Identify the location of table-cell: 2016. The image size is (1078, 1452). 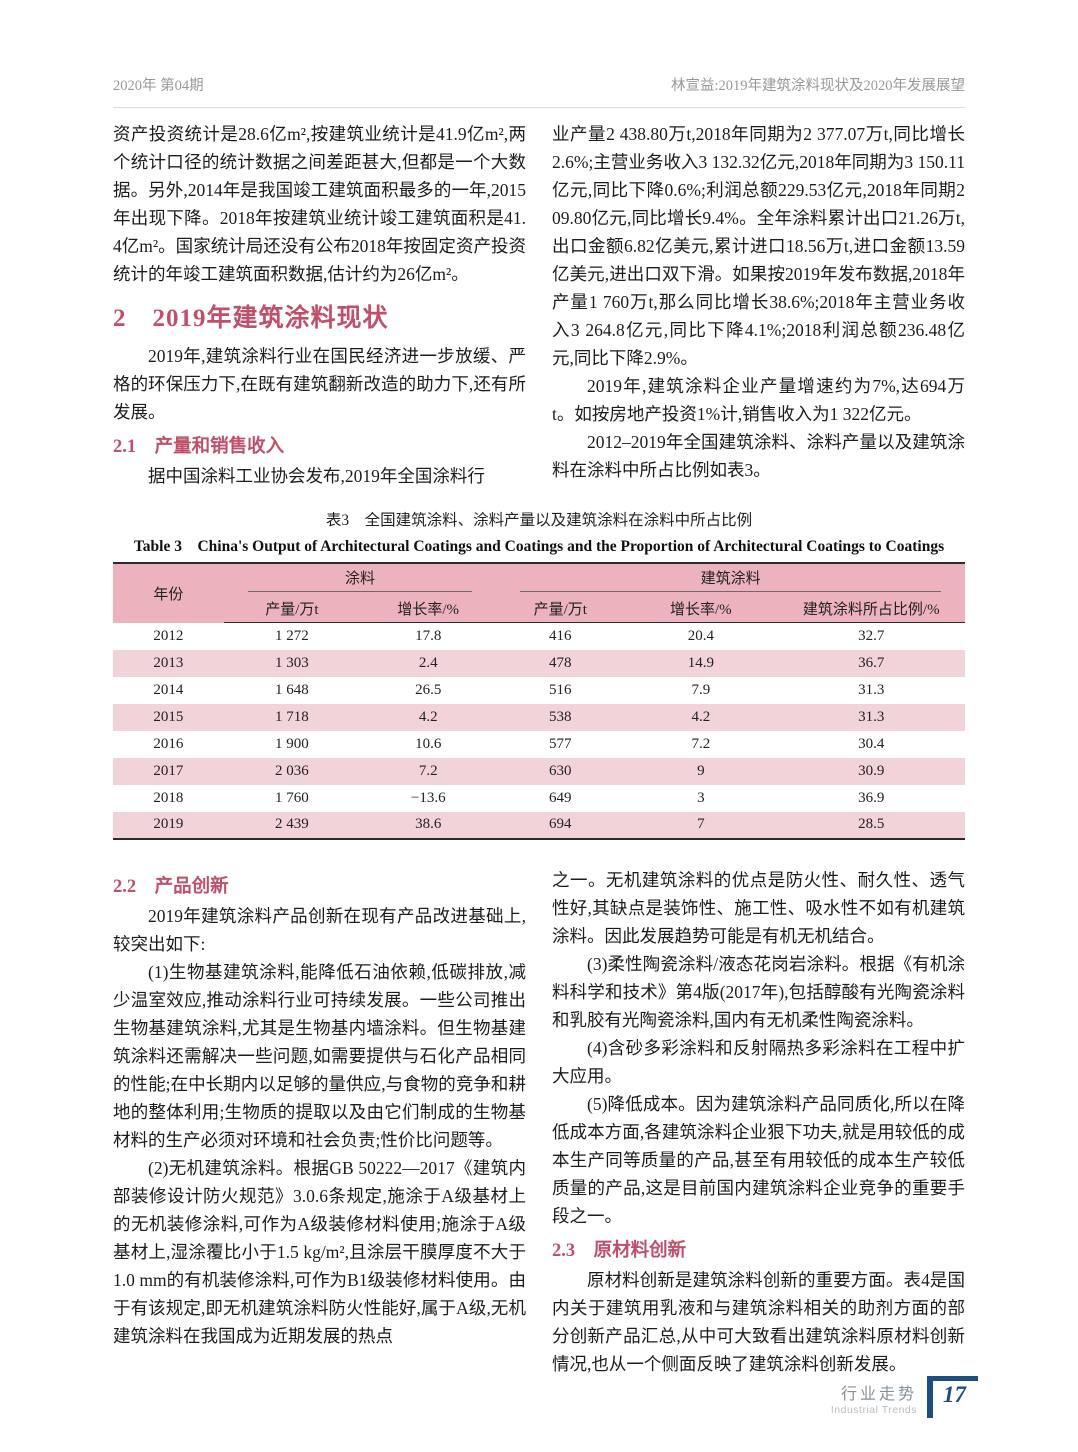
(168, 743).